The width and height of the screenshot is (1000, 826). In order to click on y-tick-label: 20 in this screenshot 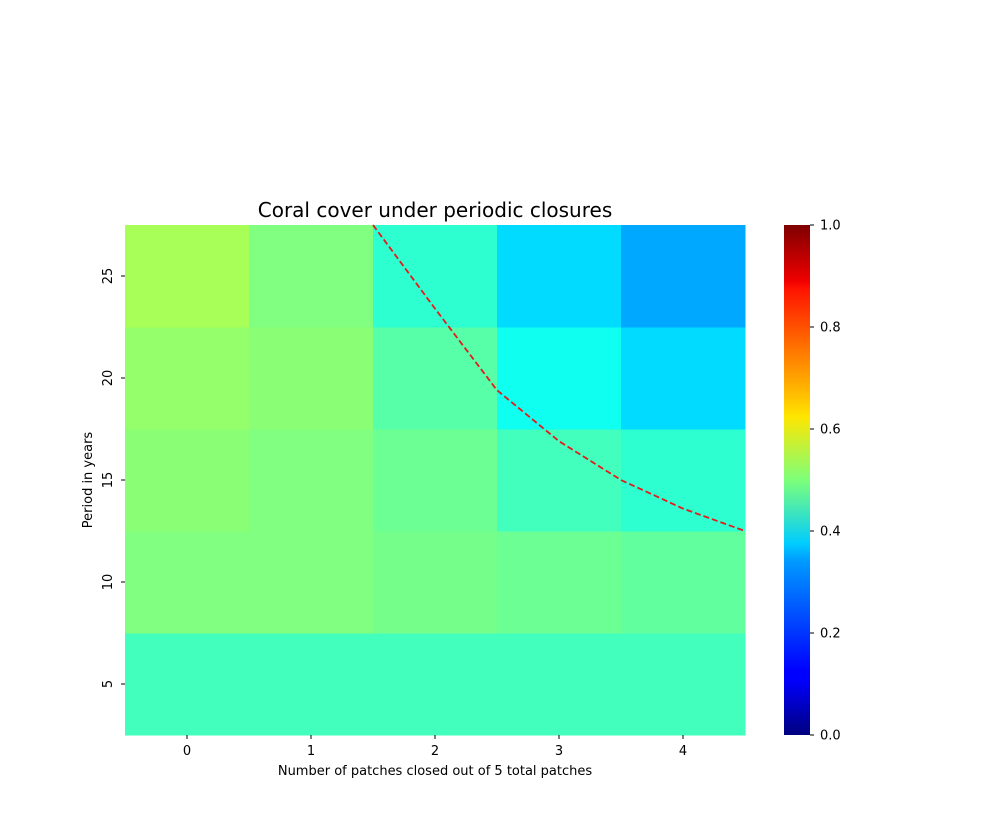, I will do `click(108, 378)`.